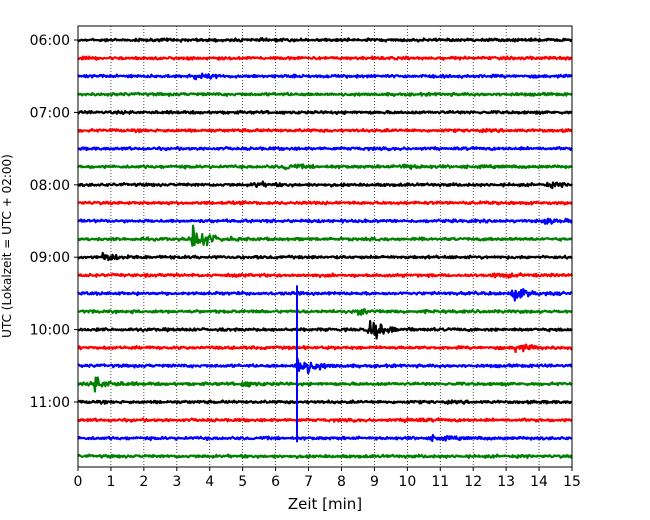 This screenshot has height=520, width=650. I want to click on x-tick-label-9: 9, so click(374, 482).